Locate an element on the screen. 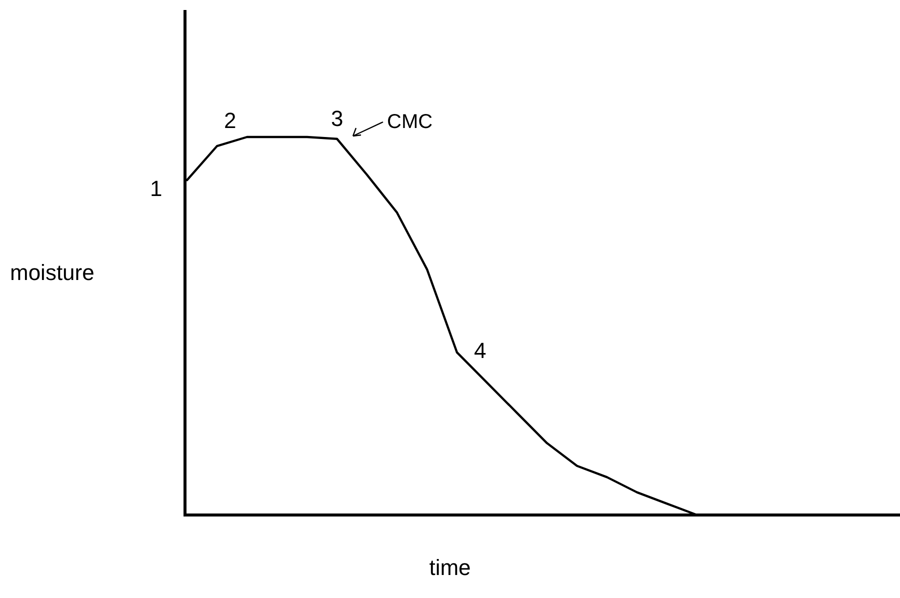 Image resolution: width=900 pixels, height=598 pixels. y-axis-title: moisture is located at coordinates (52, 272).